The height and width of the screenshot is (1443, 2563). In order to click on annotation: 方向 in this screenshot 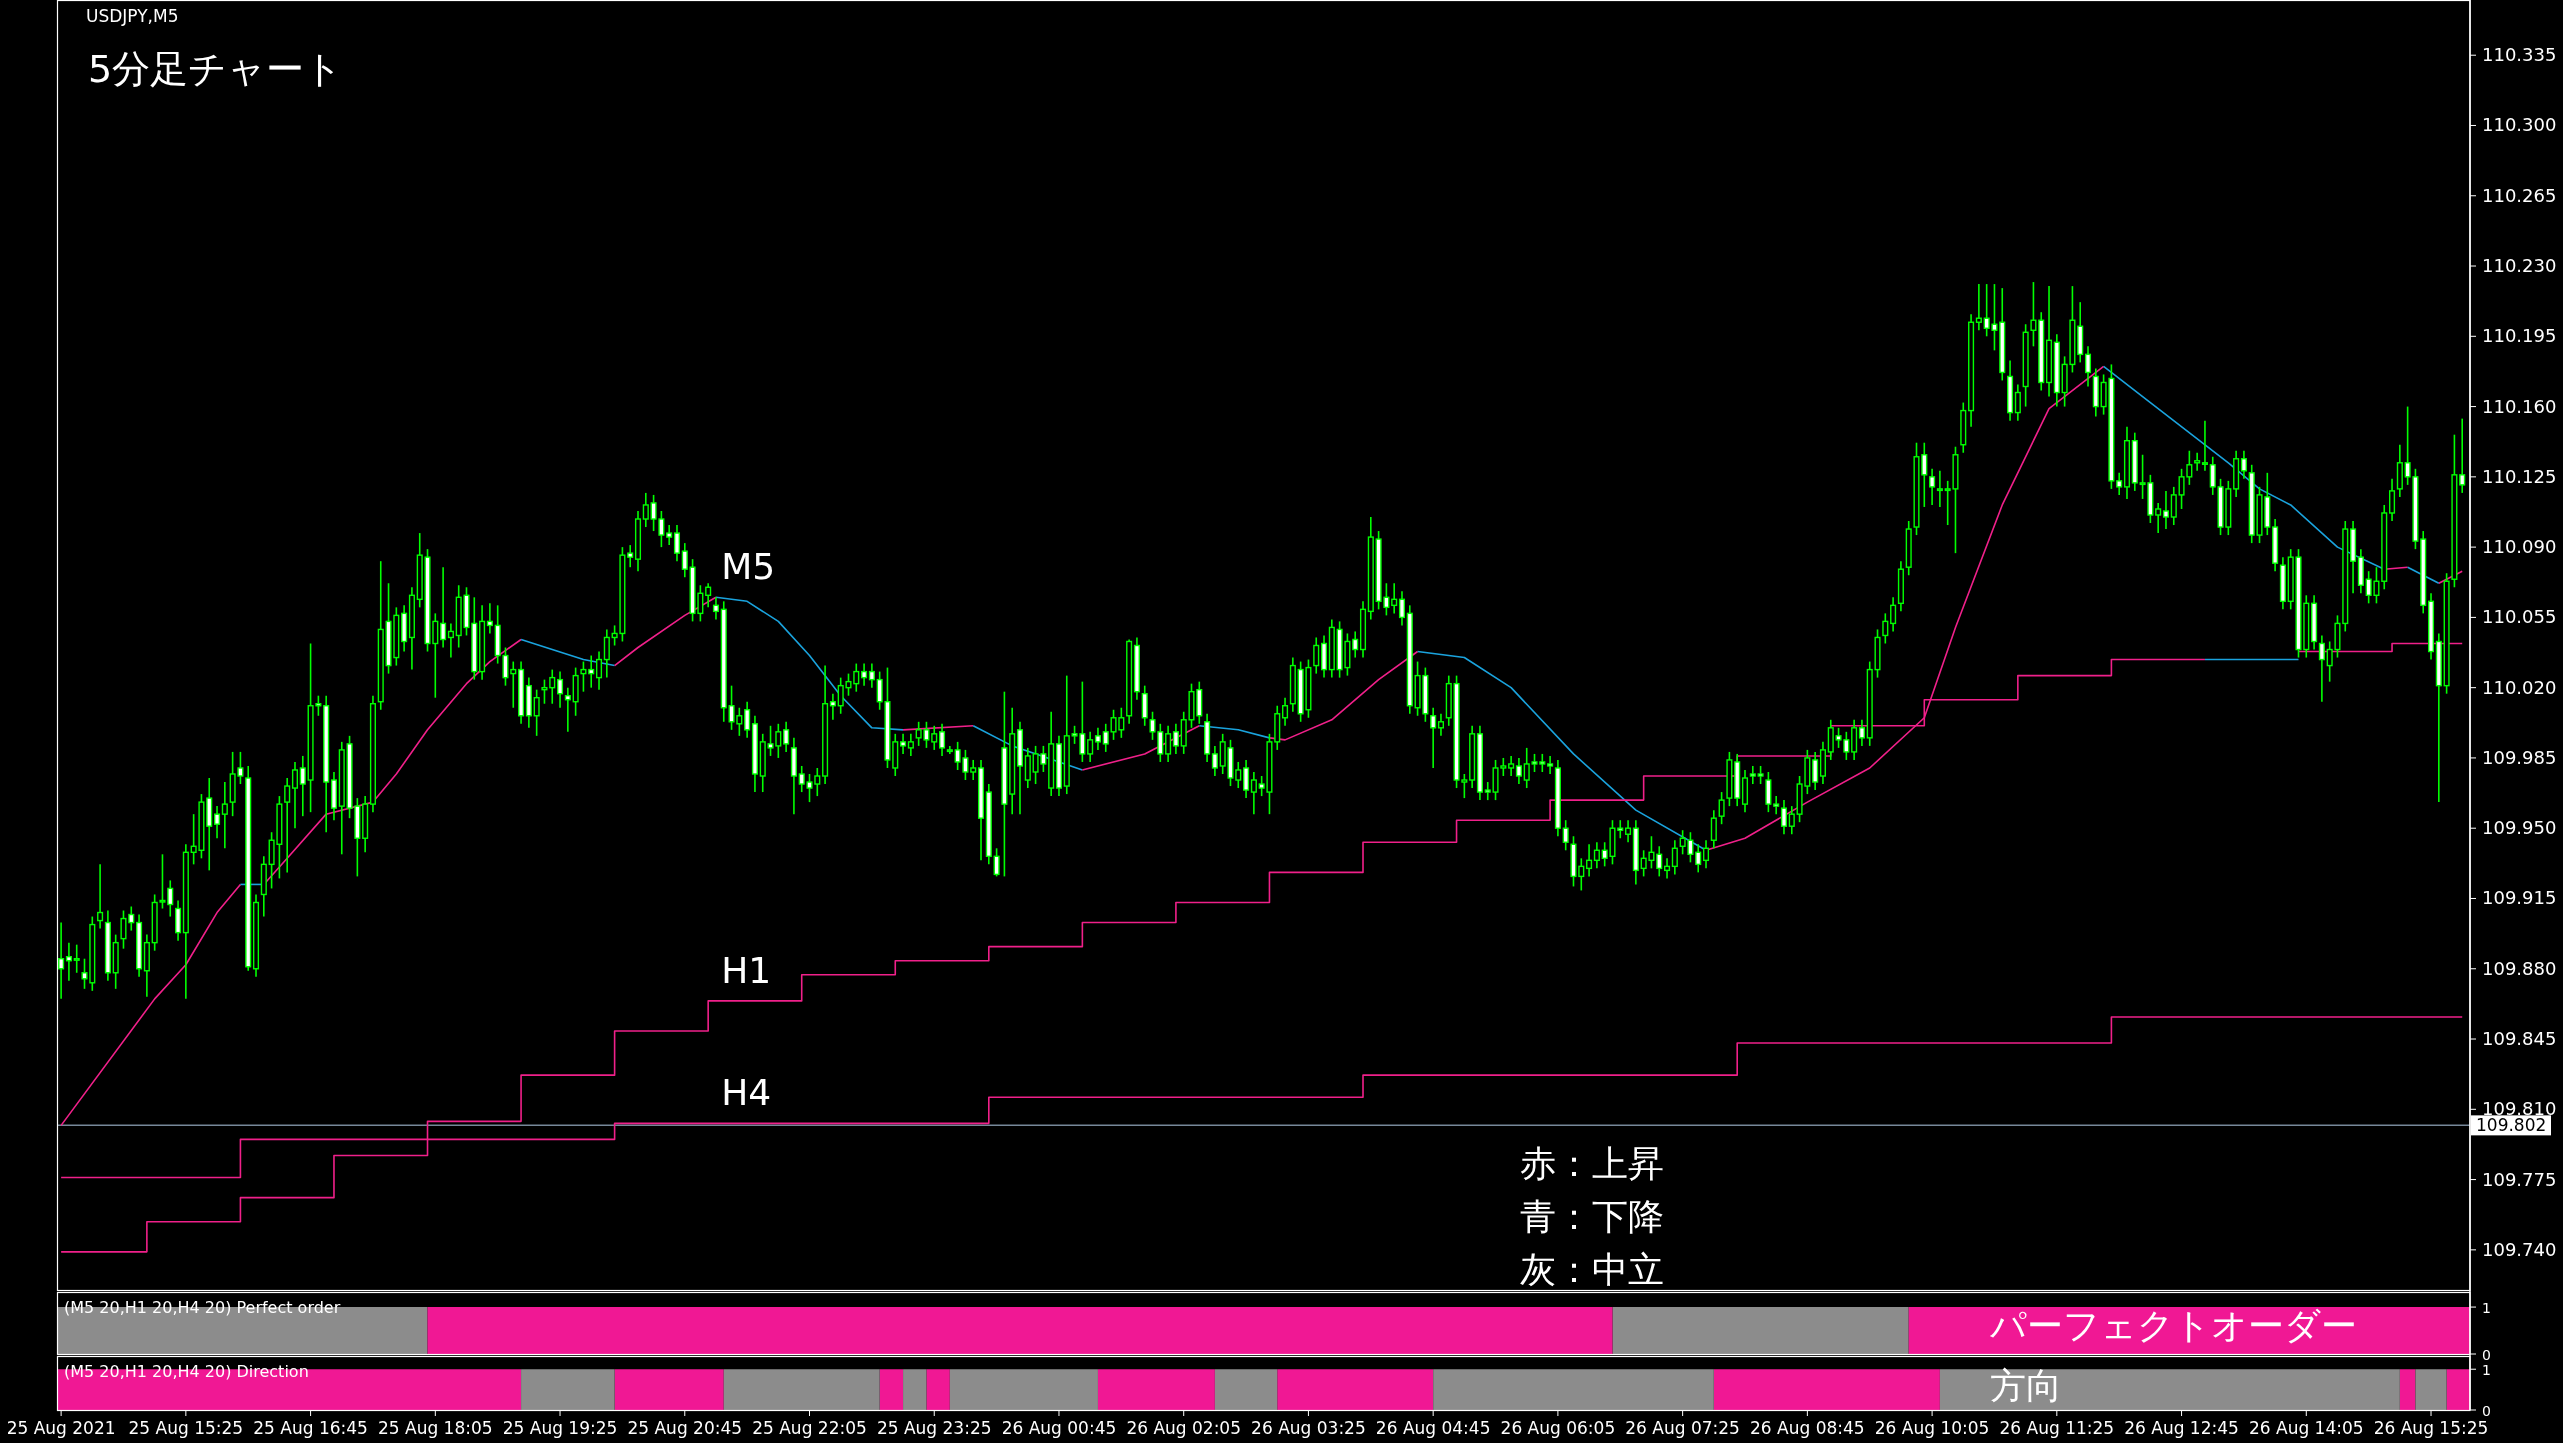, I will do `click(2026, 1385)`.